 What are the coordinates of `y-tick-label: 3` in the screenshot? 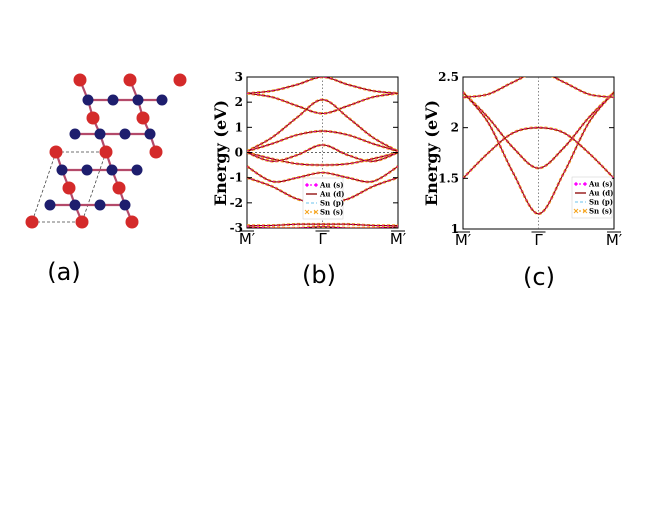 It's located at (239, 77).